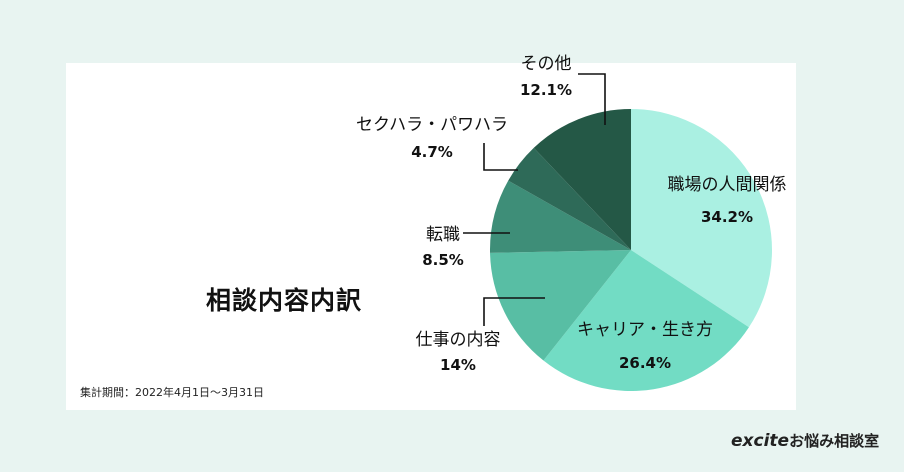  Describe the element at coordinates (284, 300) in the screenshot. I see `chart-title: 相談内容内訳` at that location.